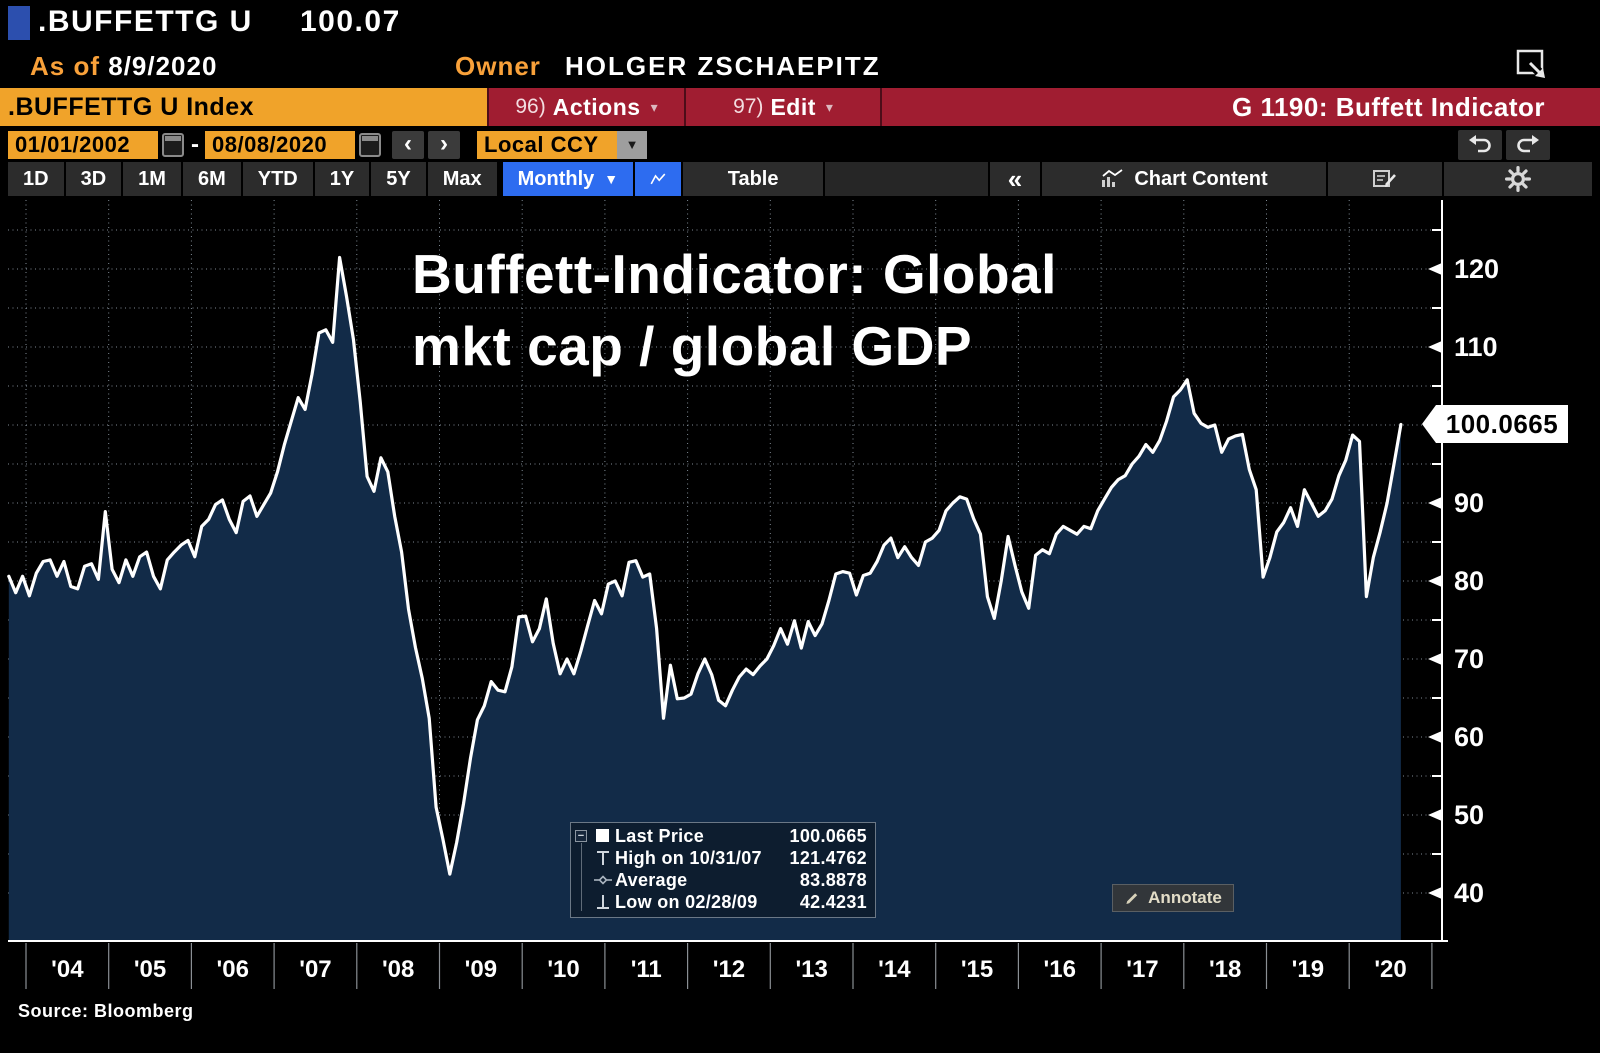  I want to click on legend-tree-toggle-icon: −, so click(581, 836).